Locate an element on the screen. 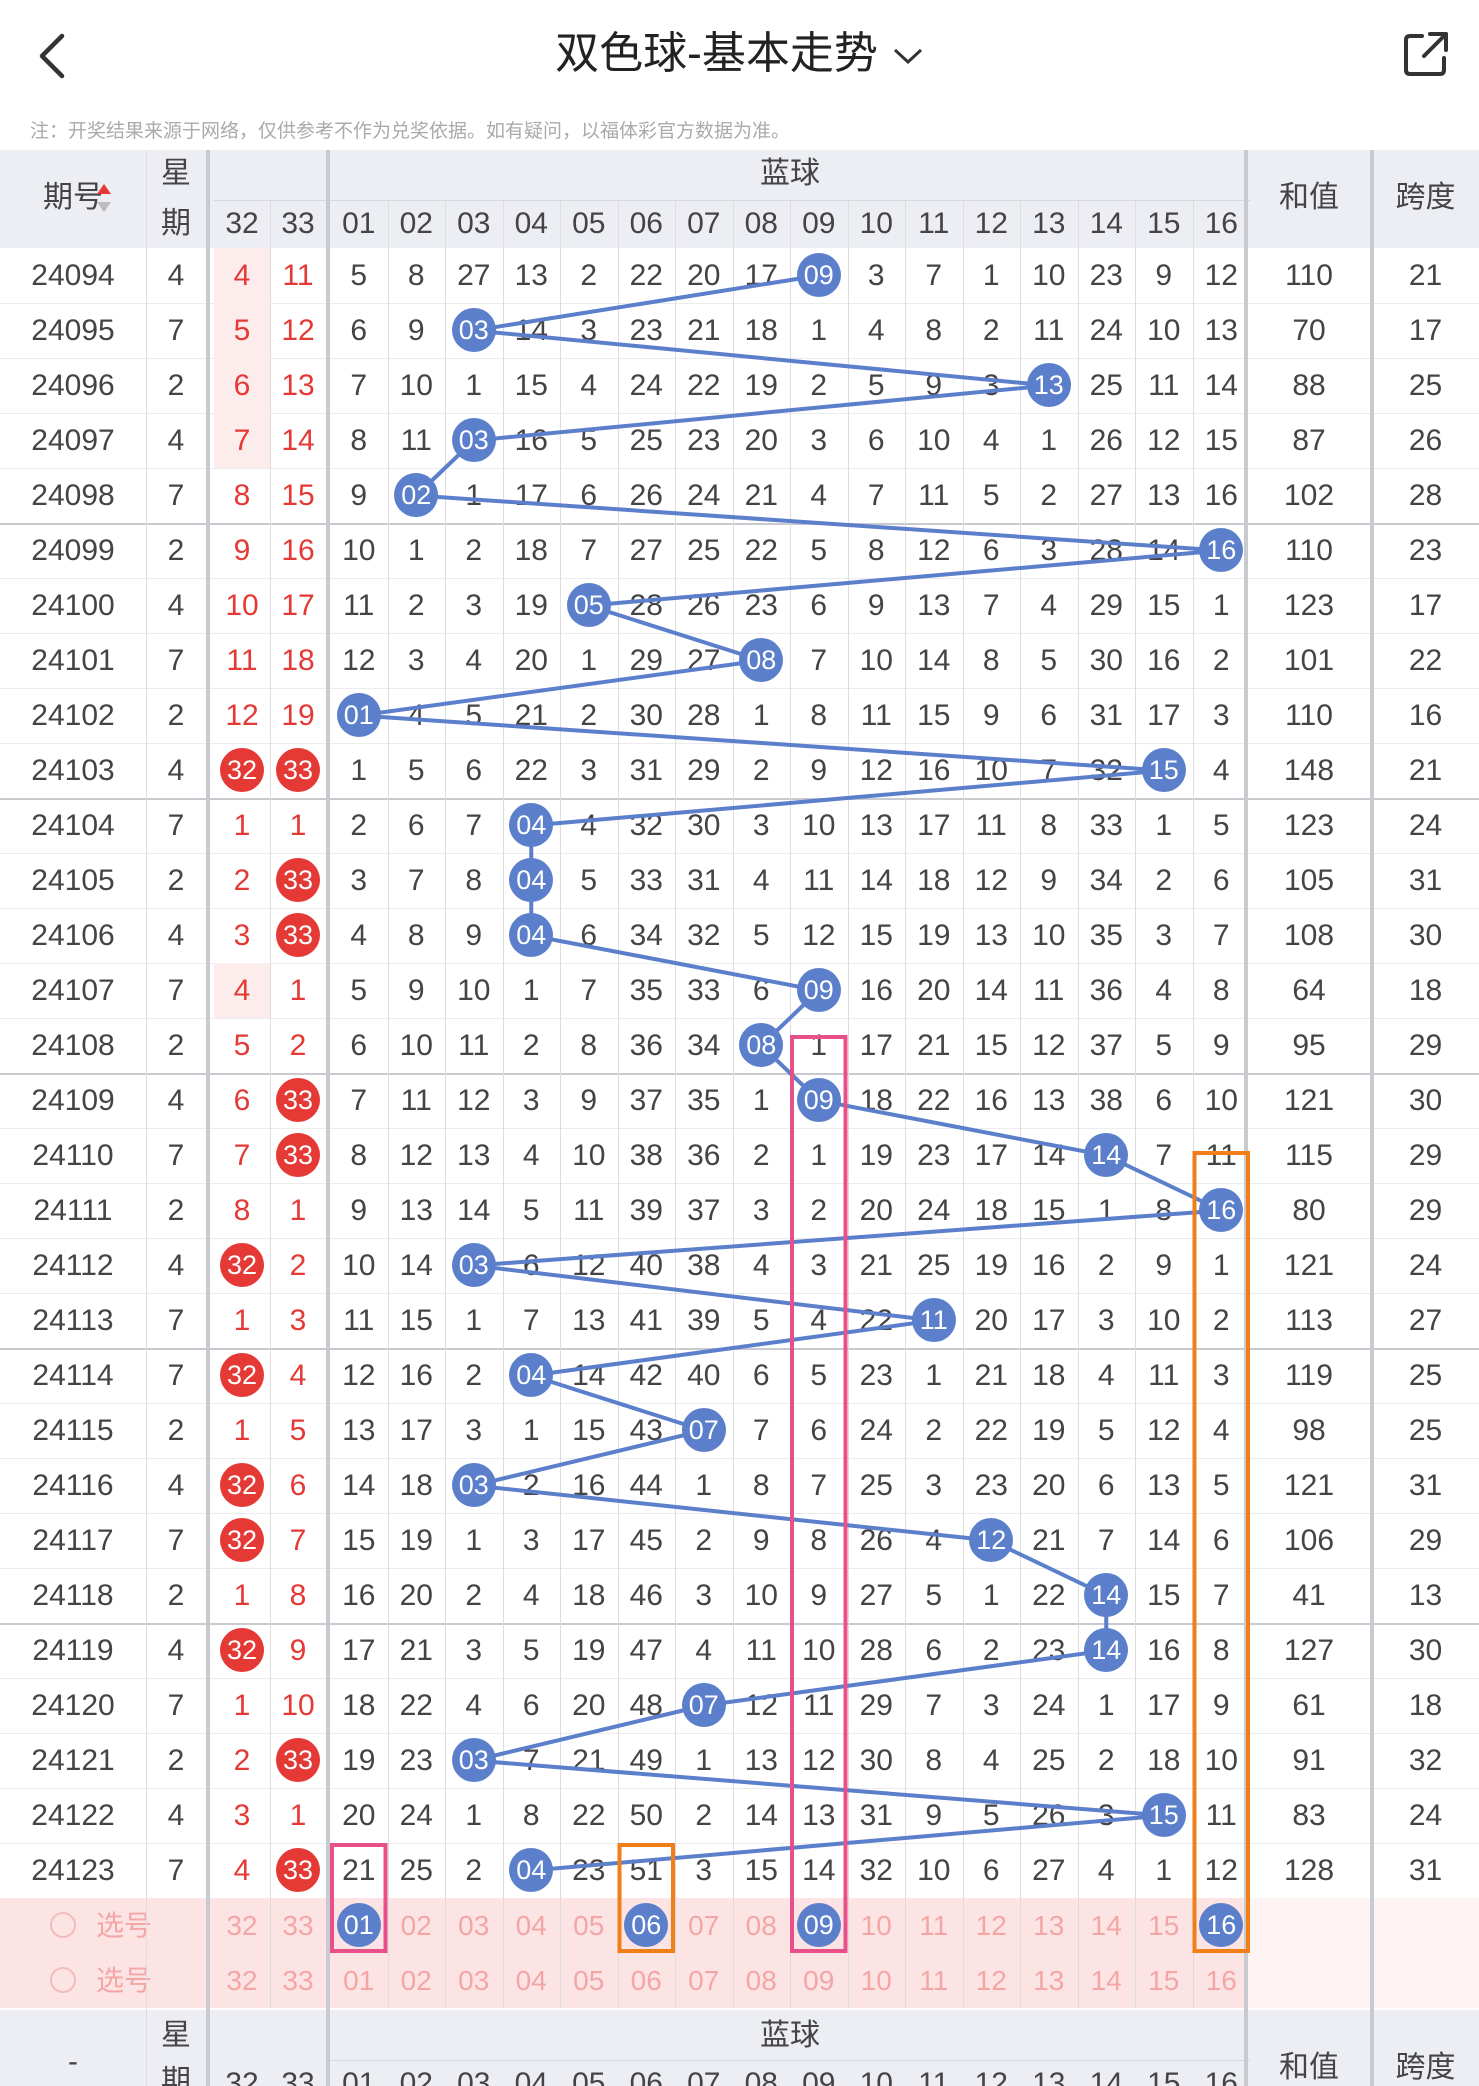 The width and height of the screenshot is (1479, 2086). blue-ball: 03 is located at coordinates (473, 1265).